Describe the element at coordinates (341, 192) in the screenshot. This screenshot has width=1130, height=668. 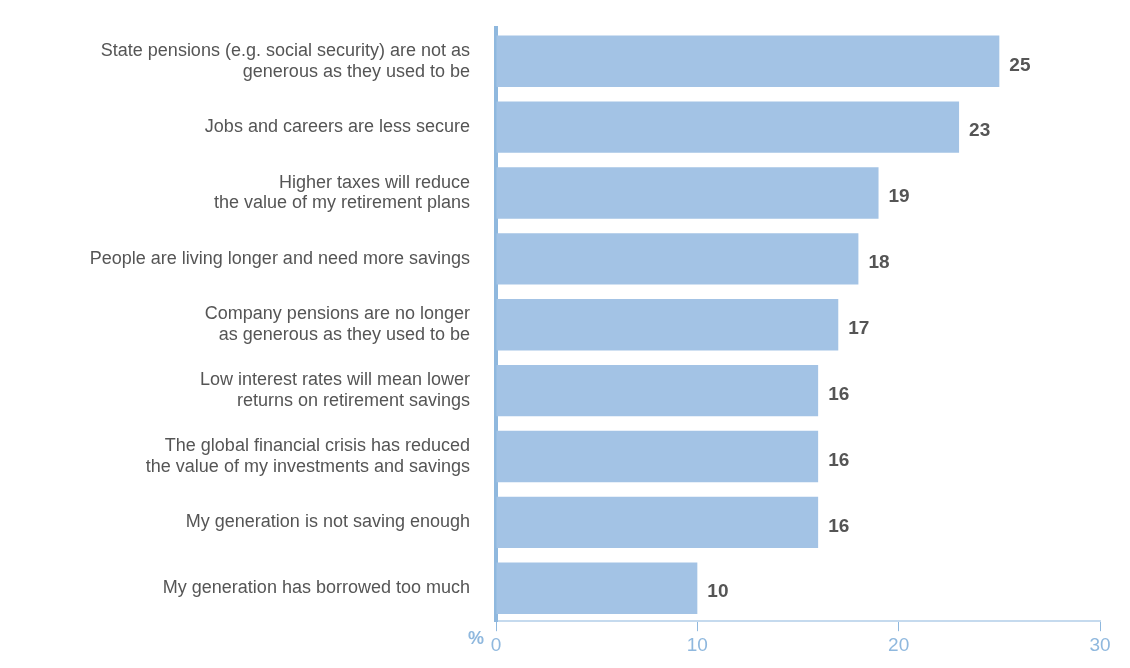
I see `y-tick-label: Higher taxes will reduce the value of my retirement plans` at that location.